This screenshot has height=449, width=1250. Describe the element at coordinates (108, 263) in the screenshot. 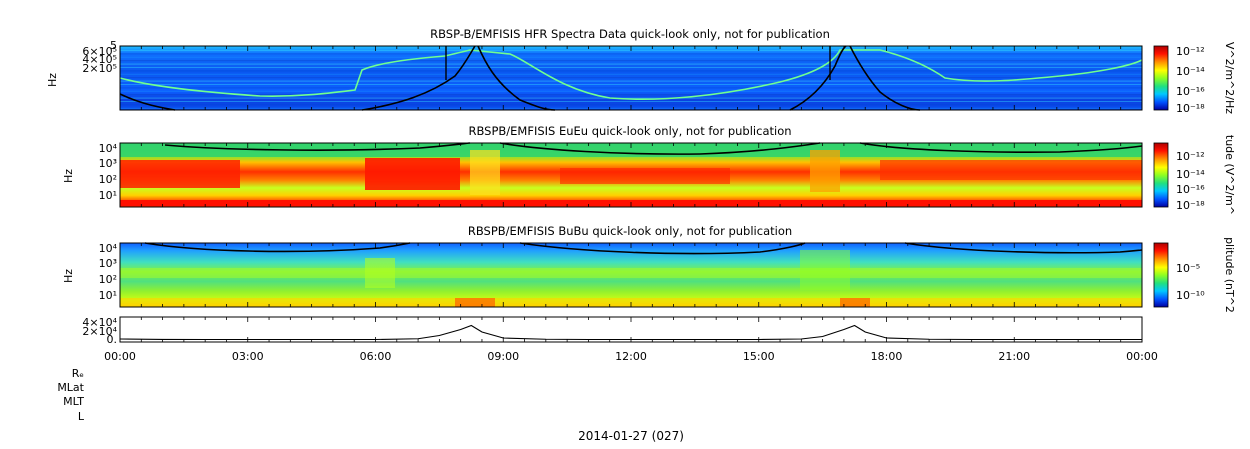

I see `panel-3-ytick-1: 10³` at that location.